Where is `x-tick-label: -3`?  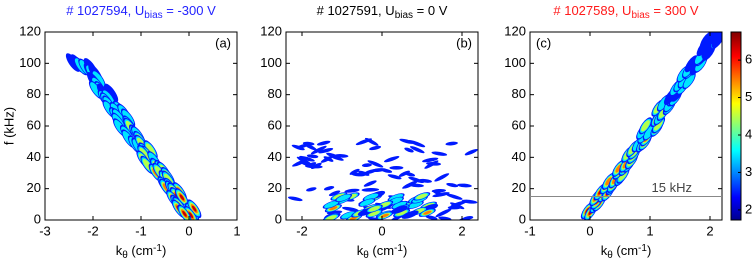
x-tick-label: -3 is located at coordinates (45, 230).